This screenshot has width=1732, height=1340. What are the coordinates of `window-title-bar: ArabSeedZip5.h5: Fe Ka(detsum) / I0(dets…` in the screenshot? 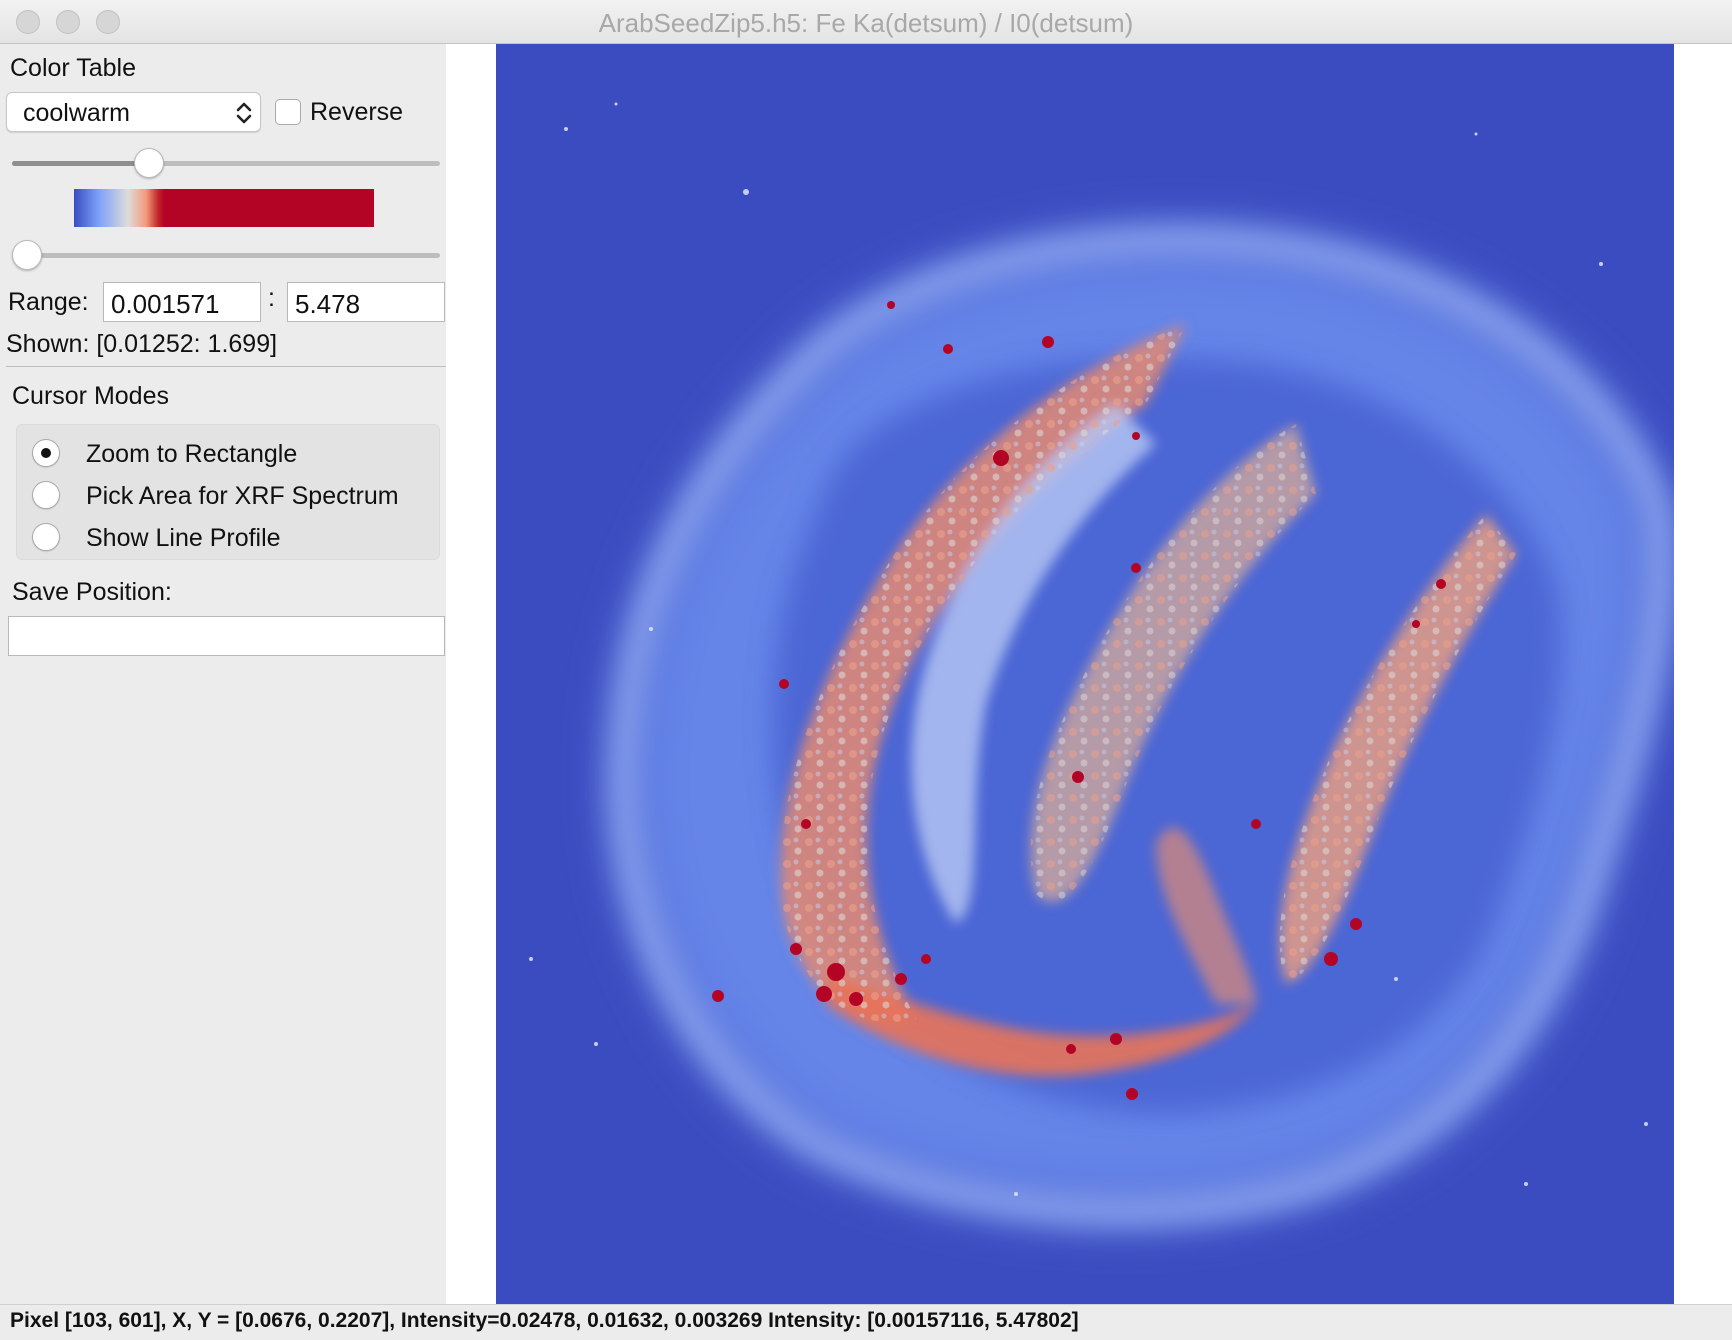 It's located at (866, 22).